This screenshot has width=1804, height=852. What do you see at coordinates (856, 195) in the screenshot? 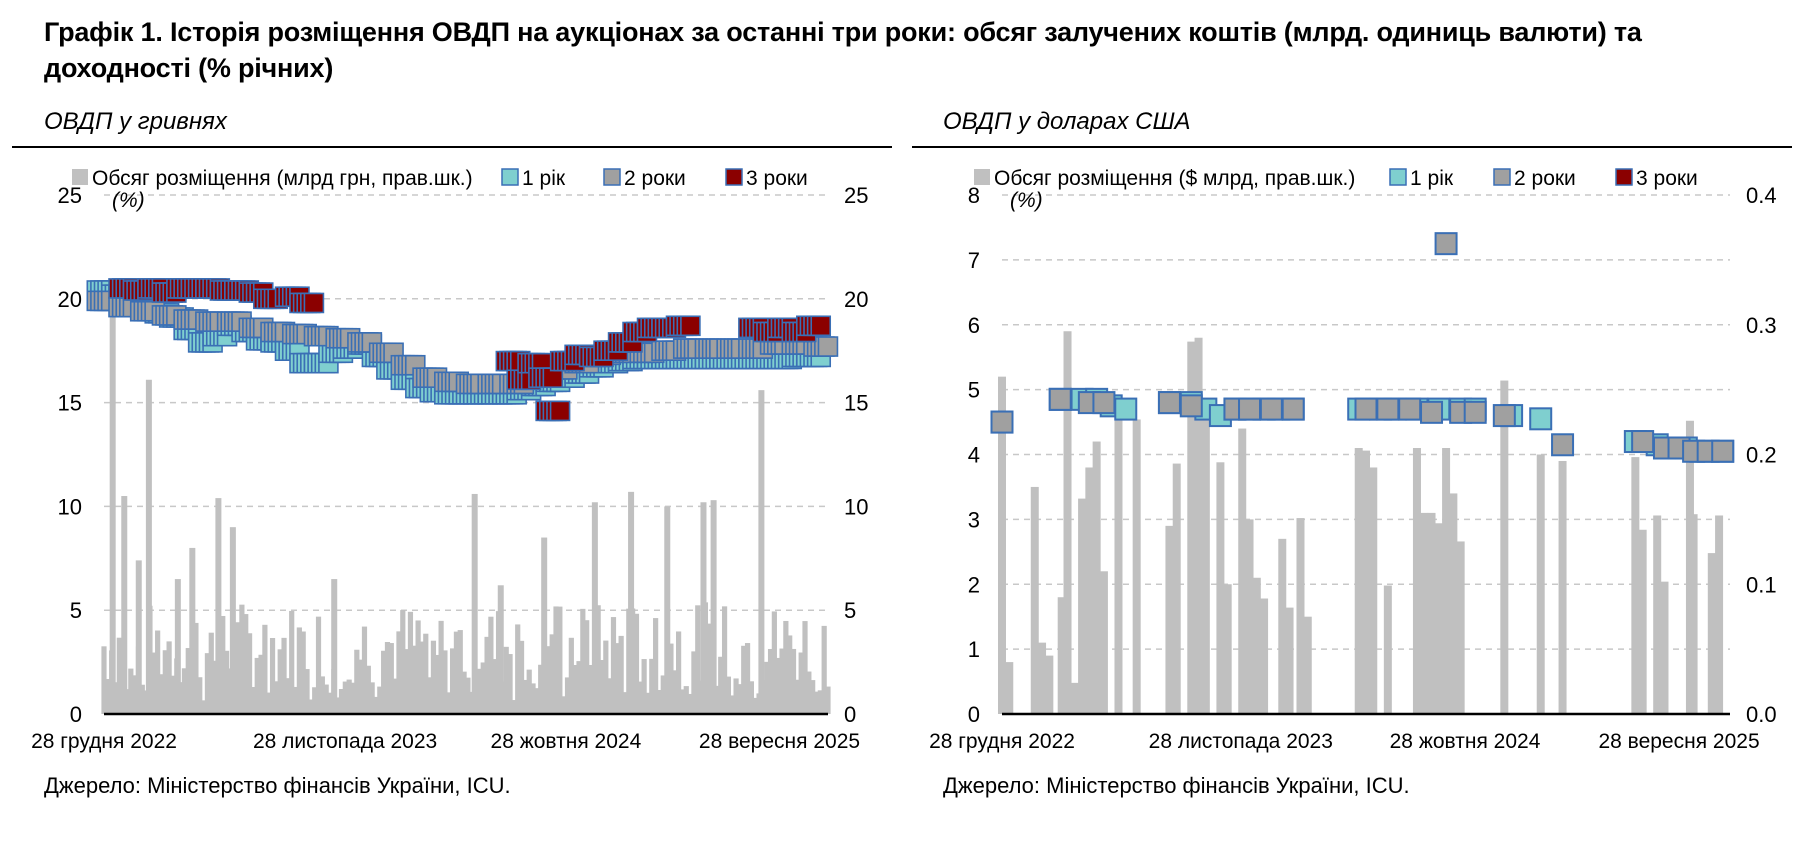
I see `y-right-tick-label: 25` at bounding box center [856, 195].